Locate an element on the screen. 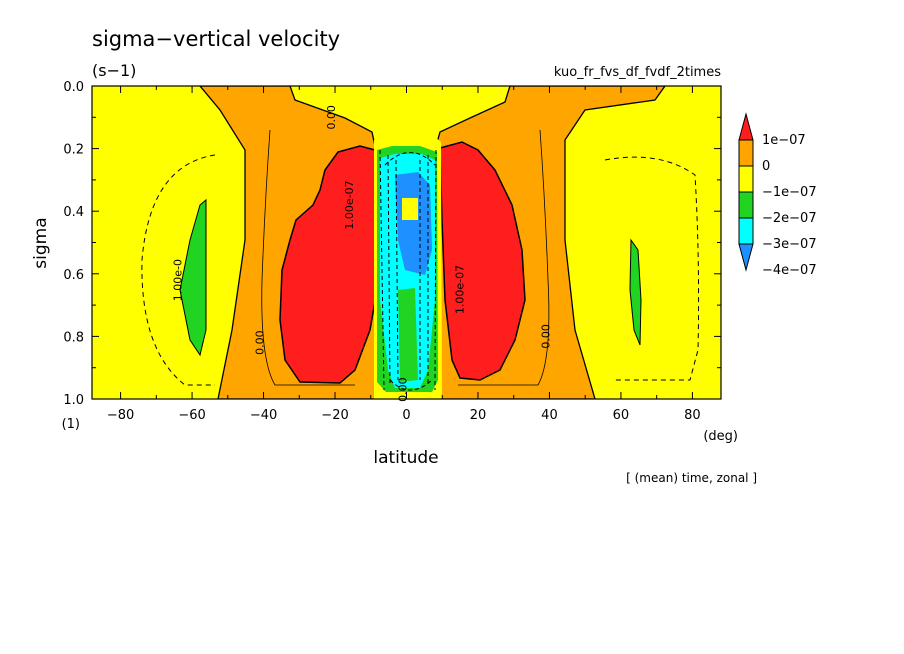 Image resolution: width=904 pixels, height=654 pixels. colorbar-label: −4e−07 is located at coordinates (789, 270).